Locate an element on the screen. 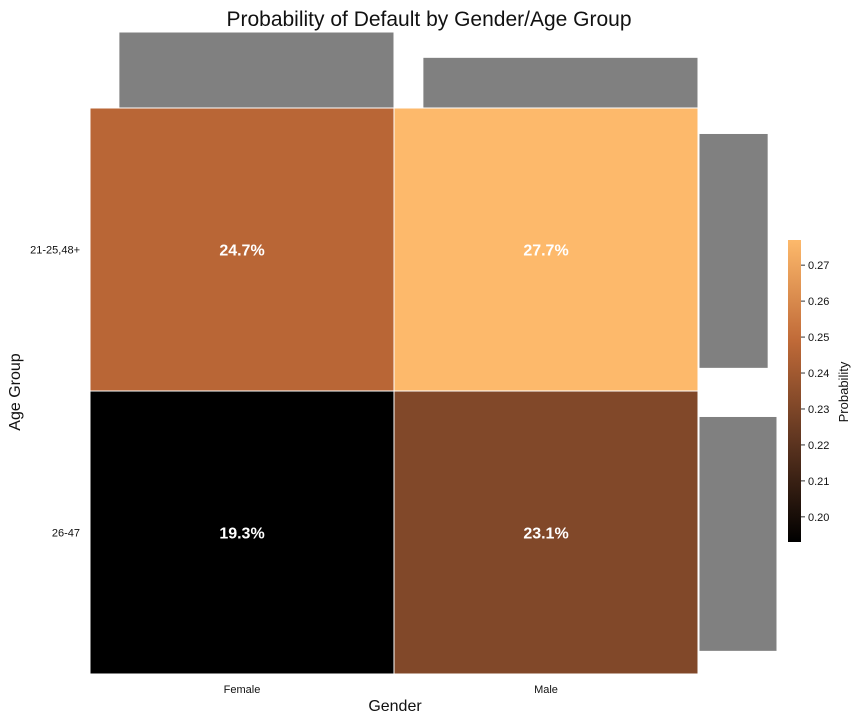  x-axis-ticks: Female Male is located at coordinates (391, 690).